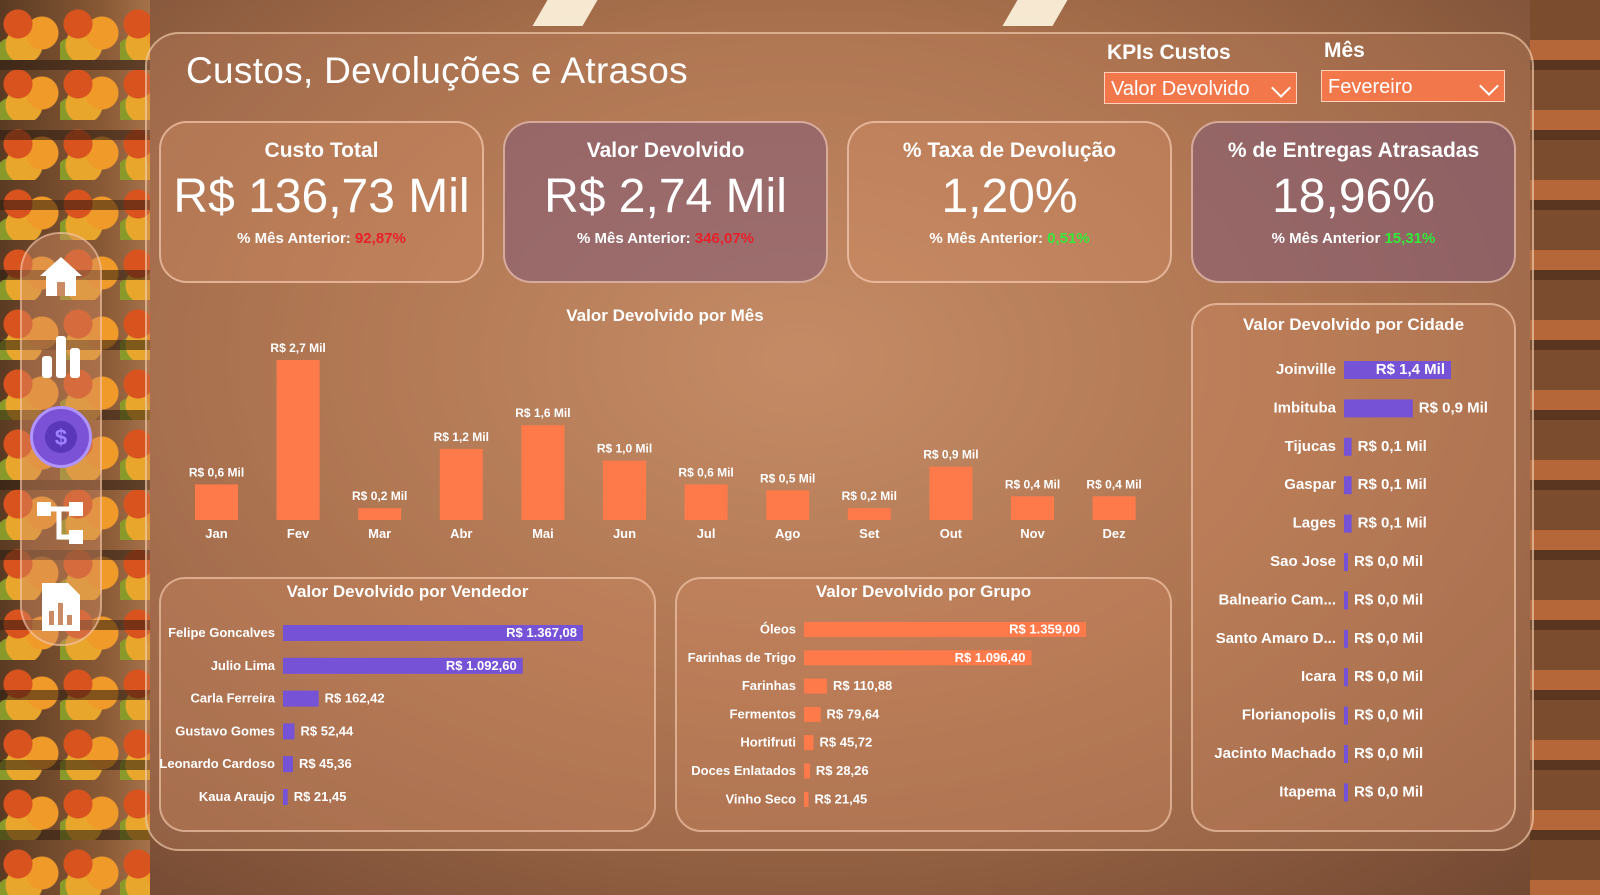  Describe the element at coordinates (665, 196) in the screenshot. I see `kpi-value: R$ 2,74 Mil` at that location.